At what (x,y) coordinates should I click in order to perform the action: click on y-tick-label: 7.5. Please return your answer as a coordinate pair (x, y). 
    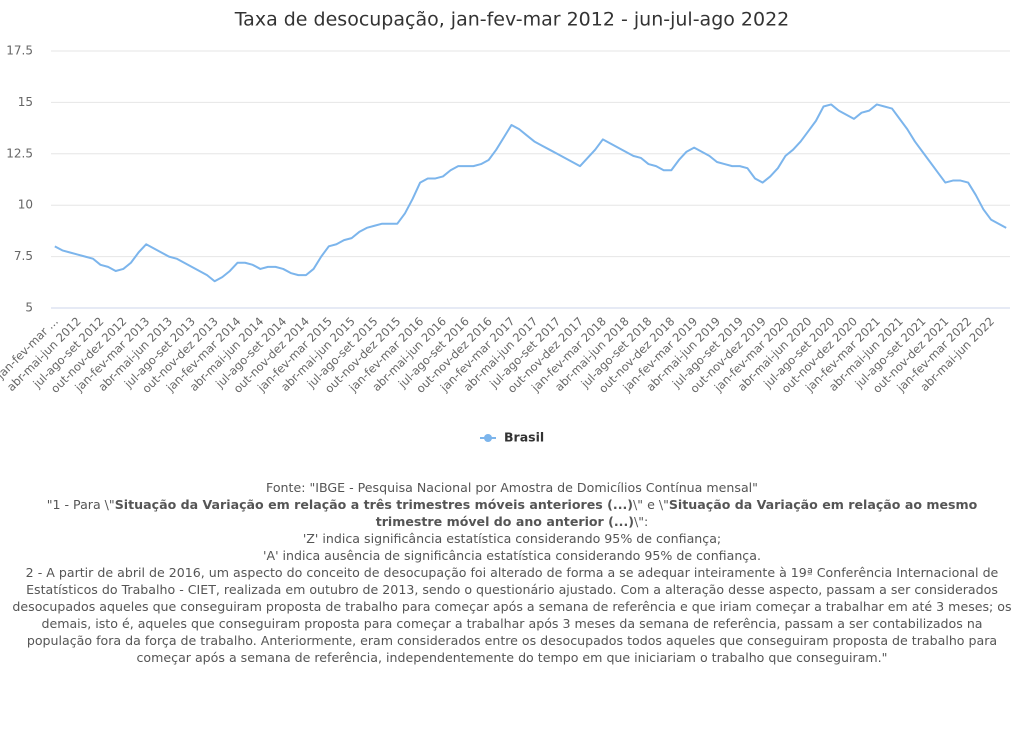
    Looking at the image, I should click on (23, 256).